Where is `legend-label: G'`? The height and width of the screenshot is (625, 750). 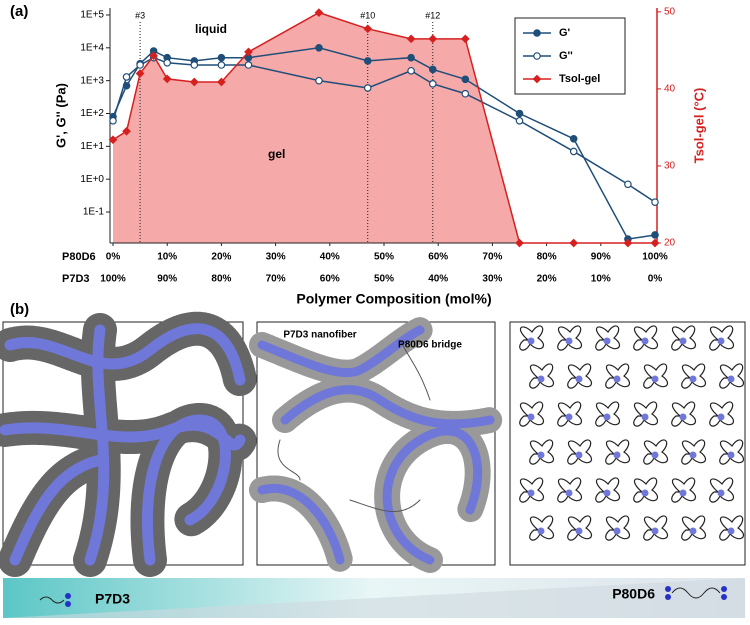 legend-label: G' is located at coordinates (565, 33).